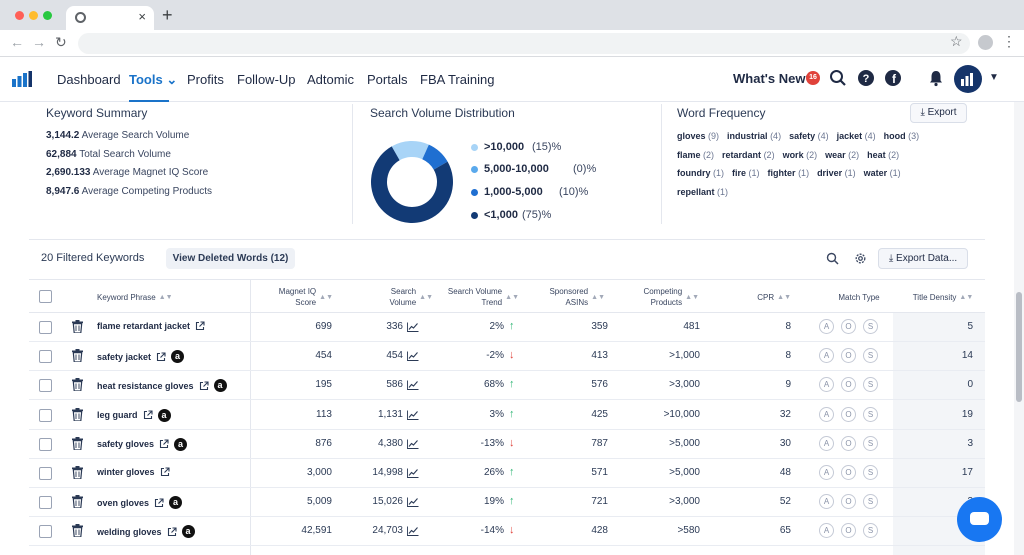 The image size is (1024, 555). I want to click on page-scrollbar, so click(1019, 328).